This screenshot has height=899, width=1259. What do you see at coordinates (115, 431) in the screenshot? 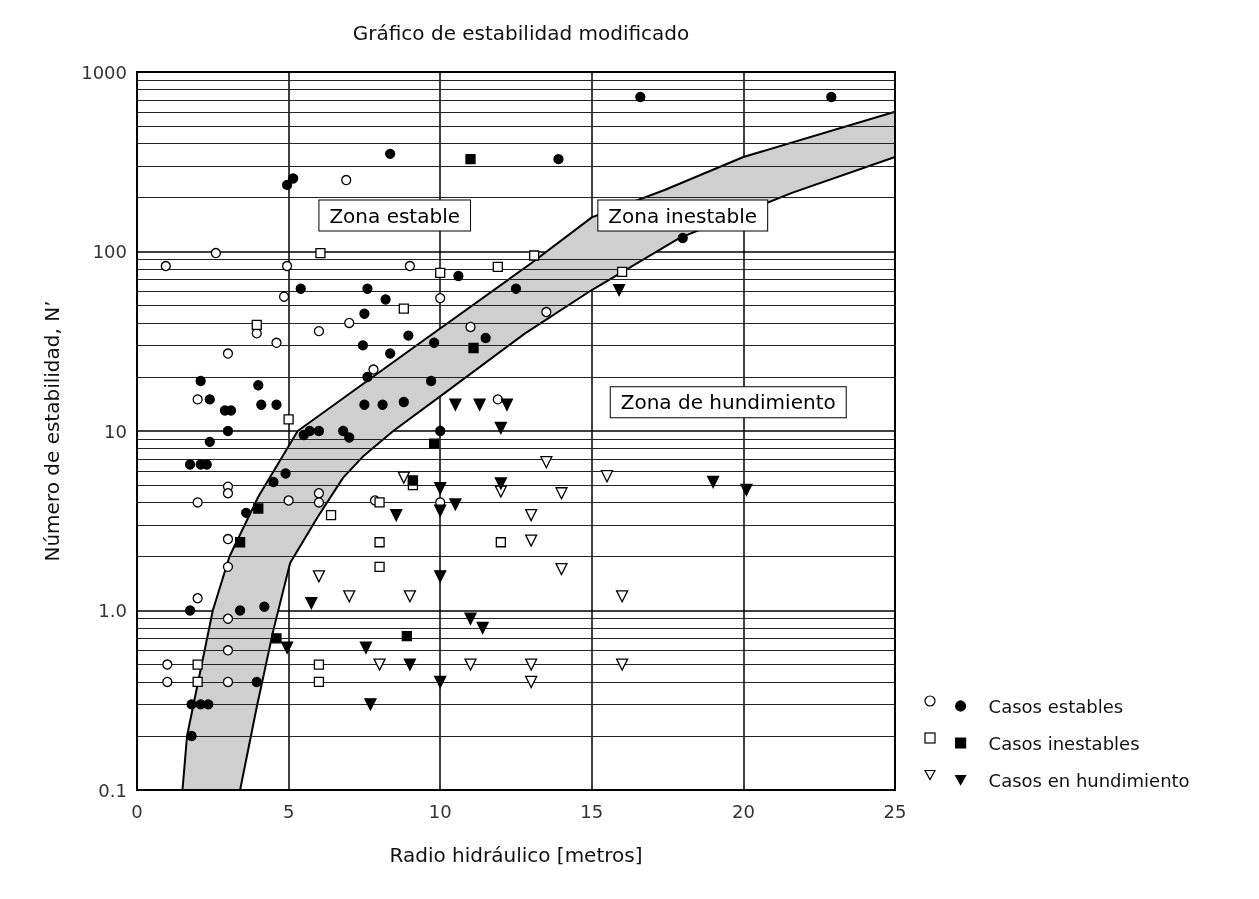
I see `y-tick-label: 10` at bounding box center [115, 431].